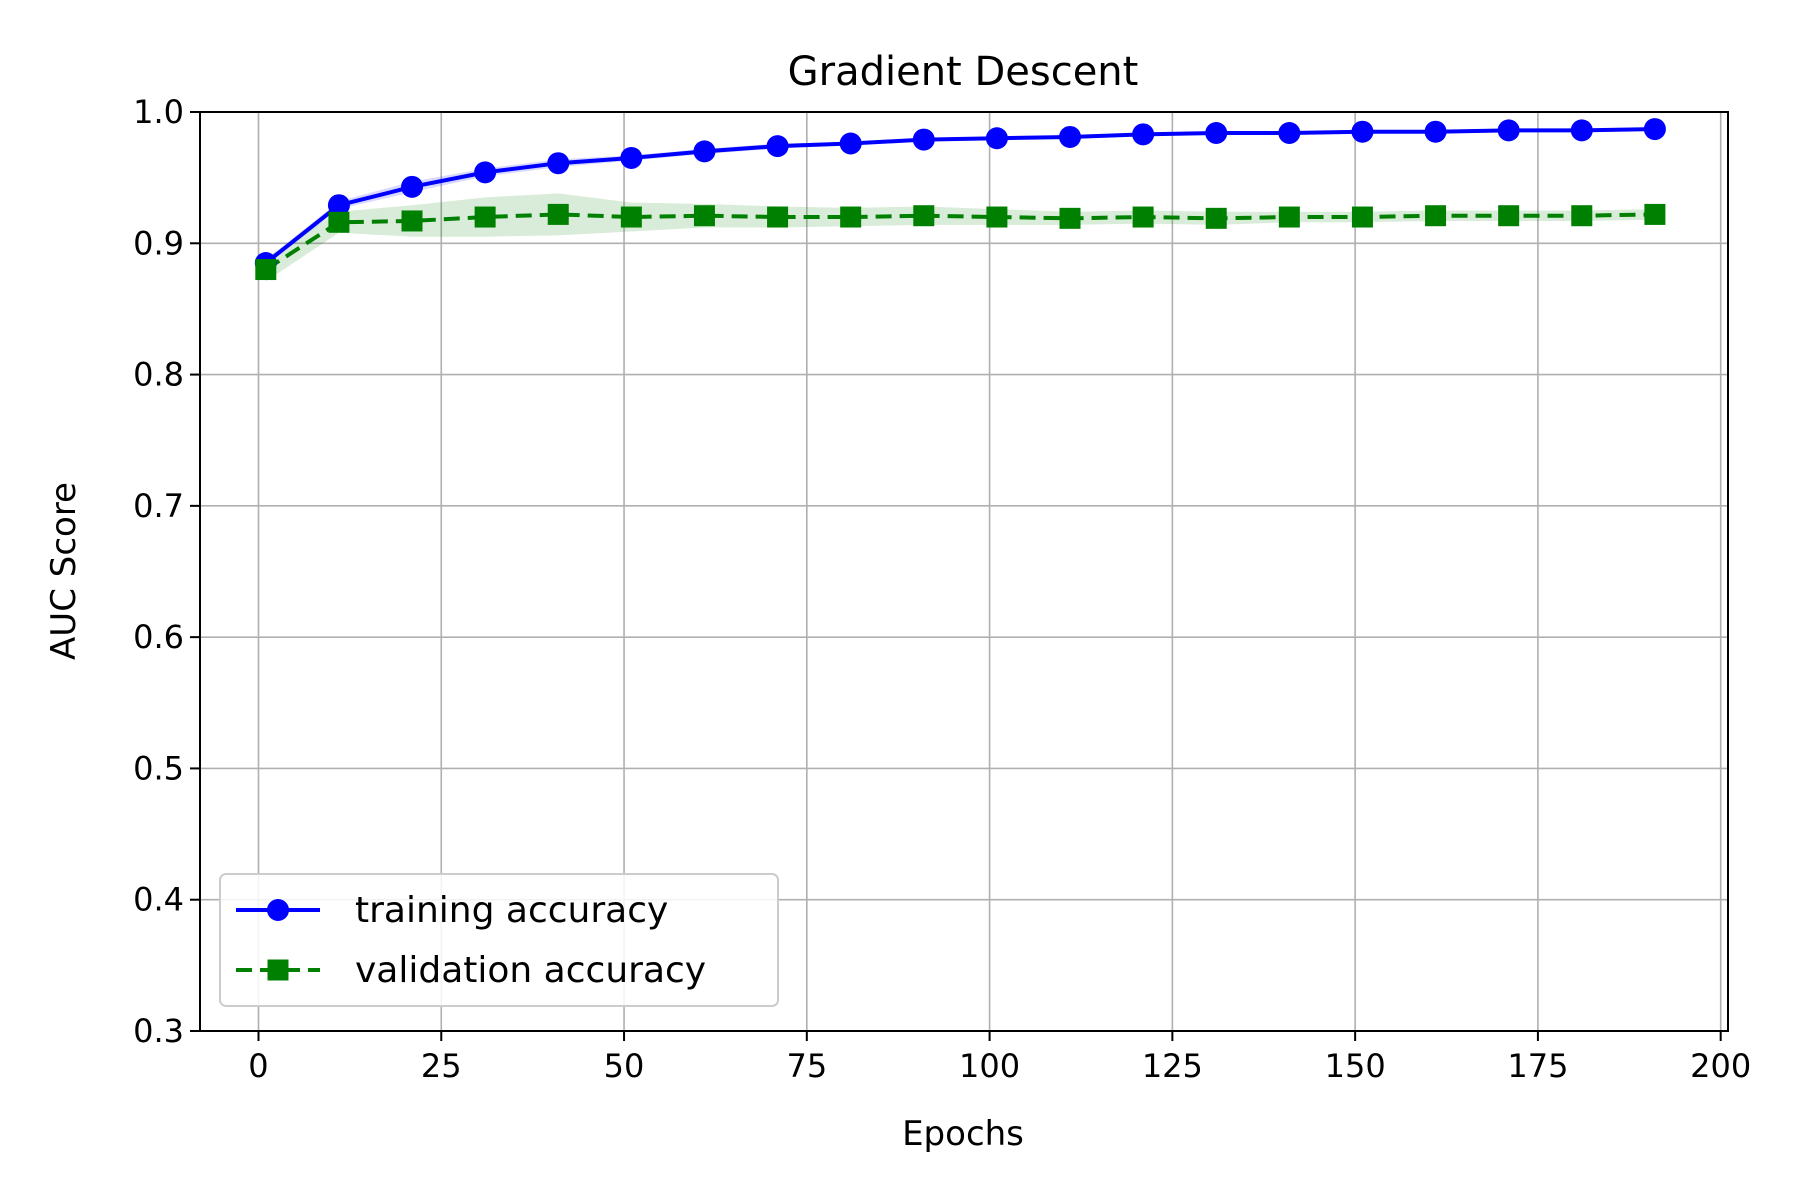  Describe the element at coordinates (989, 1066) in the screenshot. I see `x-tick-label: 100` at that location.